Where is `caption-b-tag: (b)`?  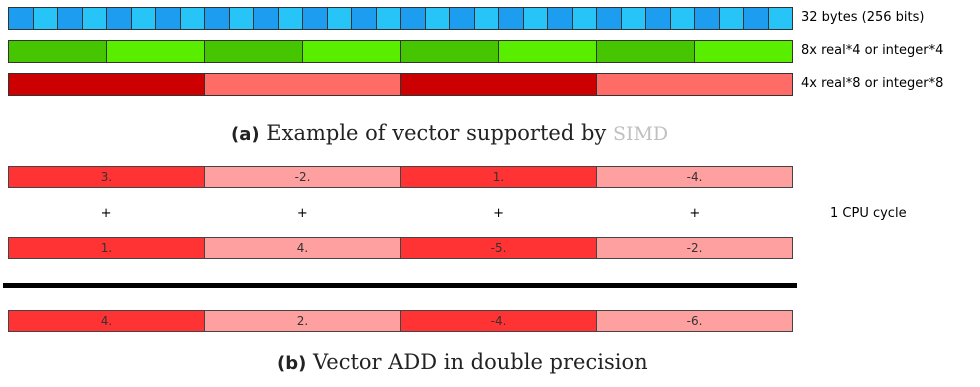
caption-b-tag: (b) is located at coordinates (292, 363).